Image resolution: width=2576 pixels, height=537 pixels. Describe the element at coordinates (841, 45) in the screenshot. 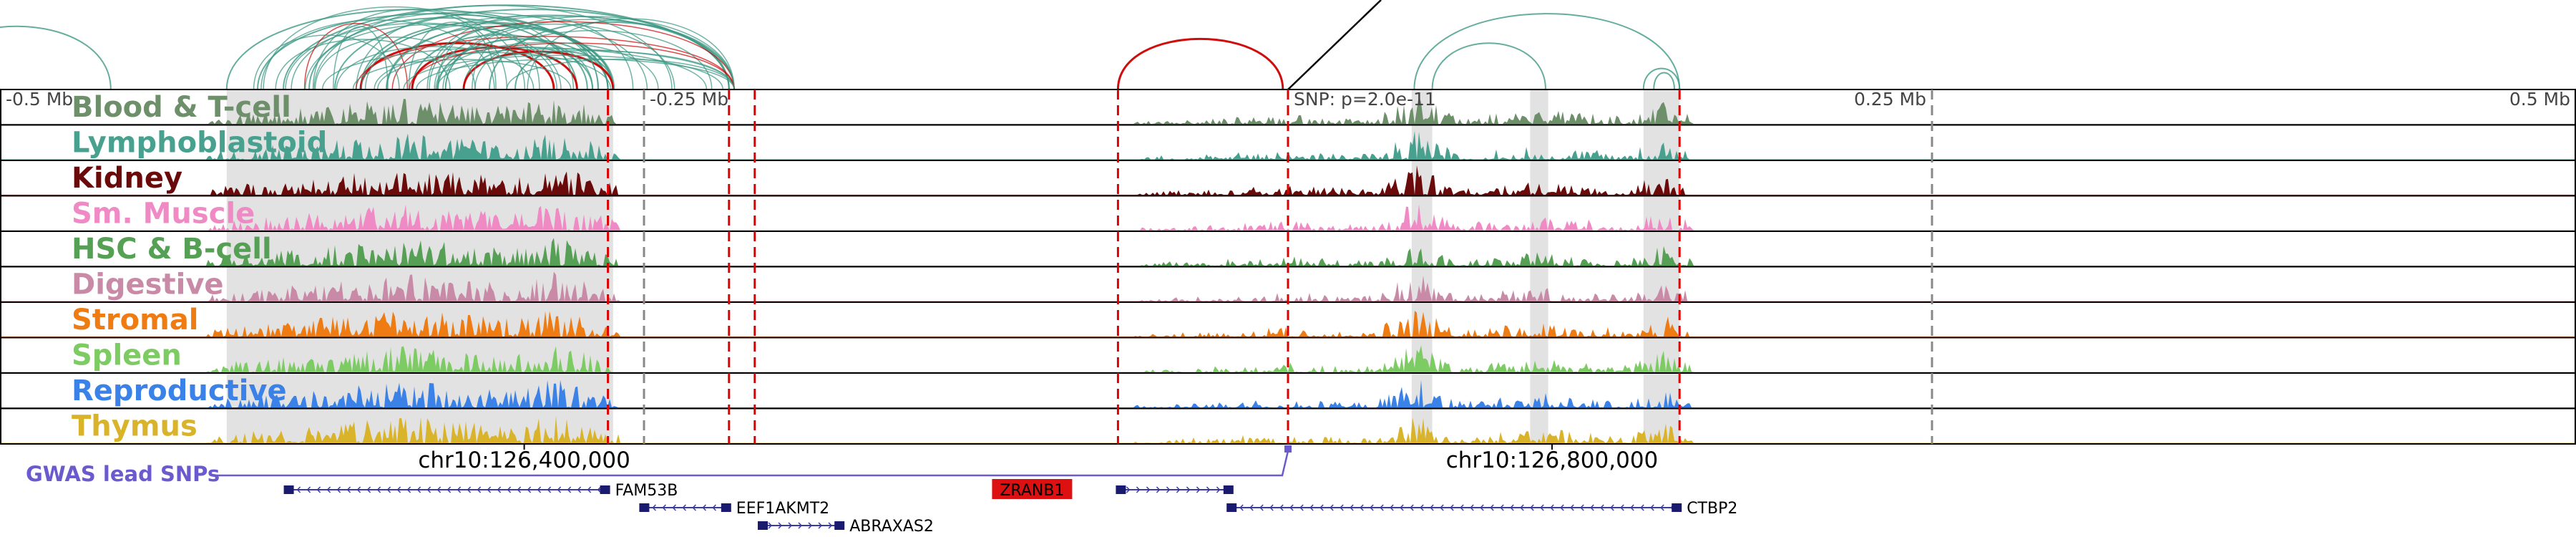

I see `loop-arcs` at that location.